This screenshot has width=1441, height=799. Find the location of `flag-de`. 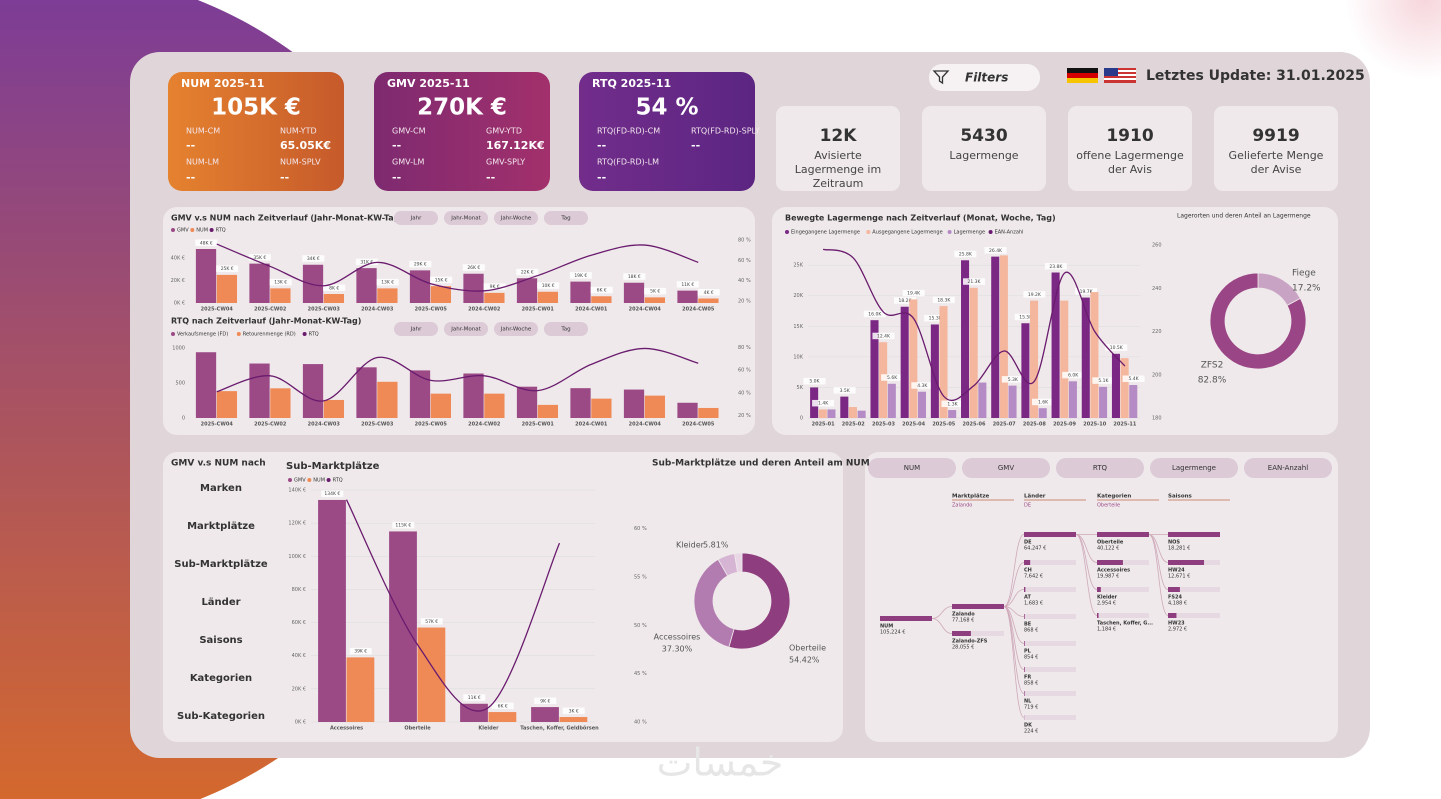

flag-de is located at coordinates (1082, 75).